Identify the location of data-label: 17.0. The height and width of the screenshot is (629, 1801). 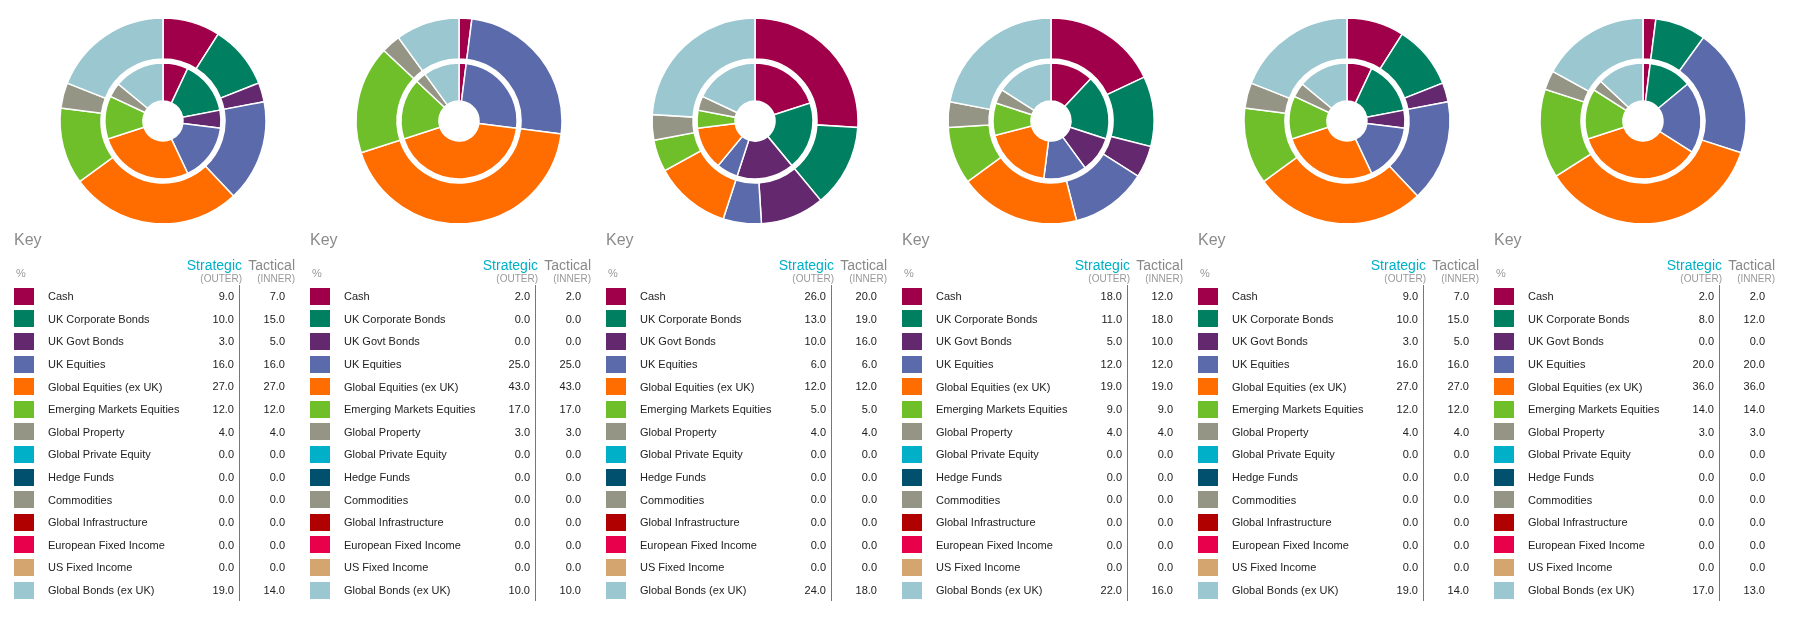
(508, 409).